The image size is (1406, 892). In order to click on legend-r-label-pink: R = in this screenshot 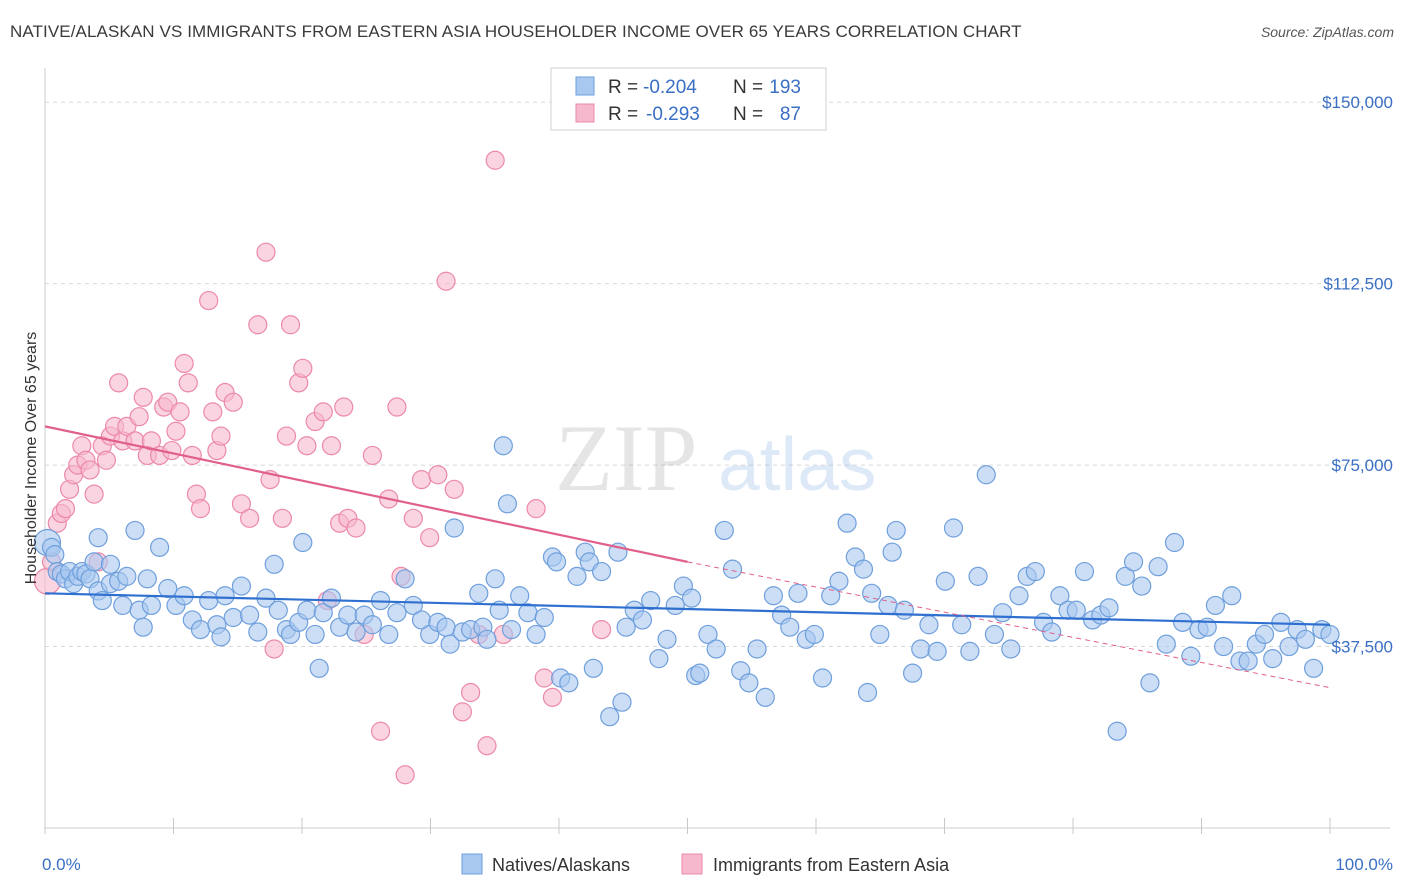, I will do `click(623, 114)`.